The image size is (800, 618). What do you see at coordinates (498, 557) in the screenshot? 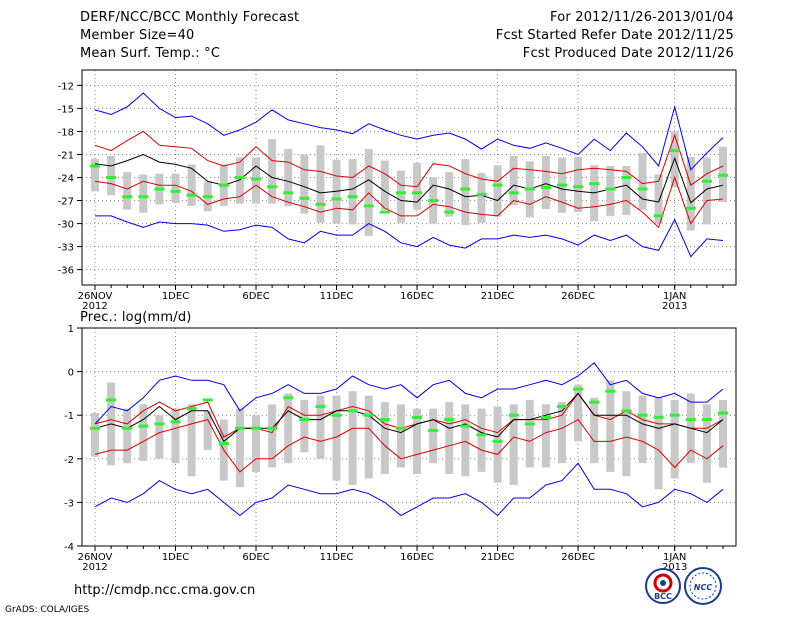
I see `x-tick-label: 21DEC` at bounding box center [498, 557].